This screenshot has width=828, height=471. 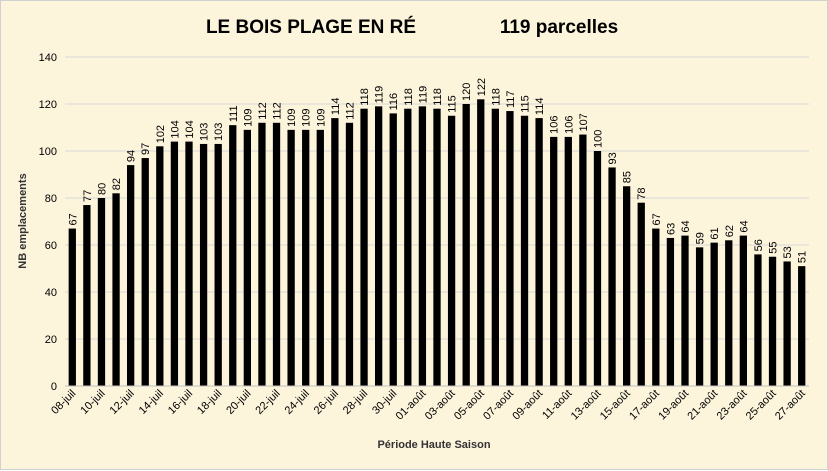 What do you see at coordinates (51, 340) in the screenshot?
I see `y-tick-label: 20` at bounding box center [51, 340].